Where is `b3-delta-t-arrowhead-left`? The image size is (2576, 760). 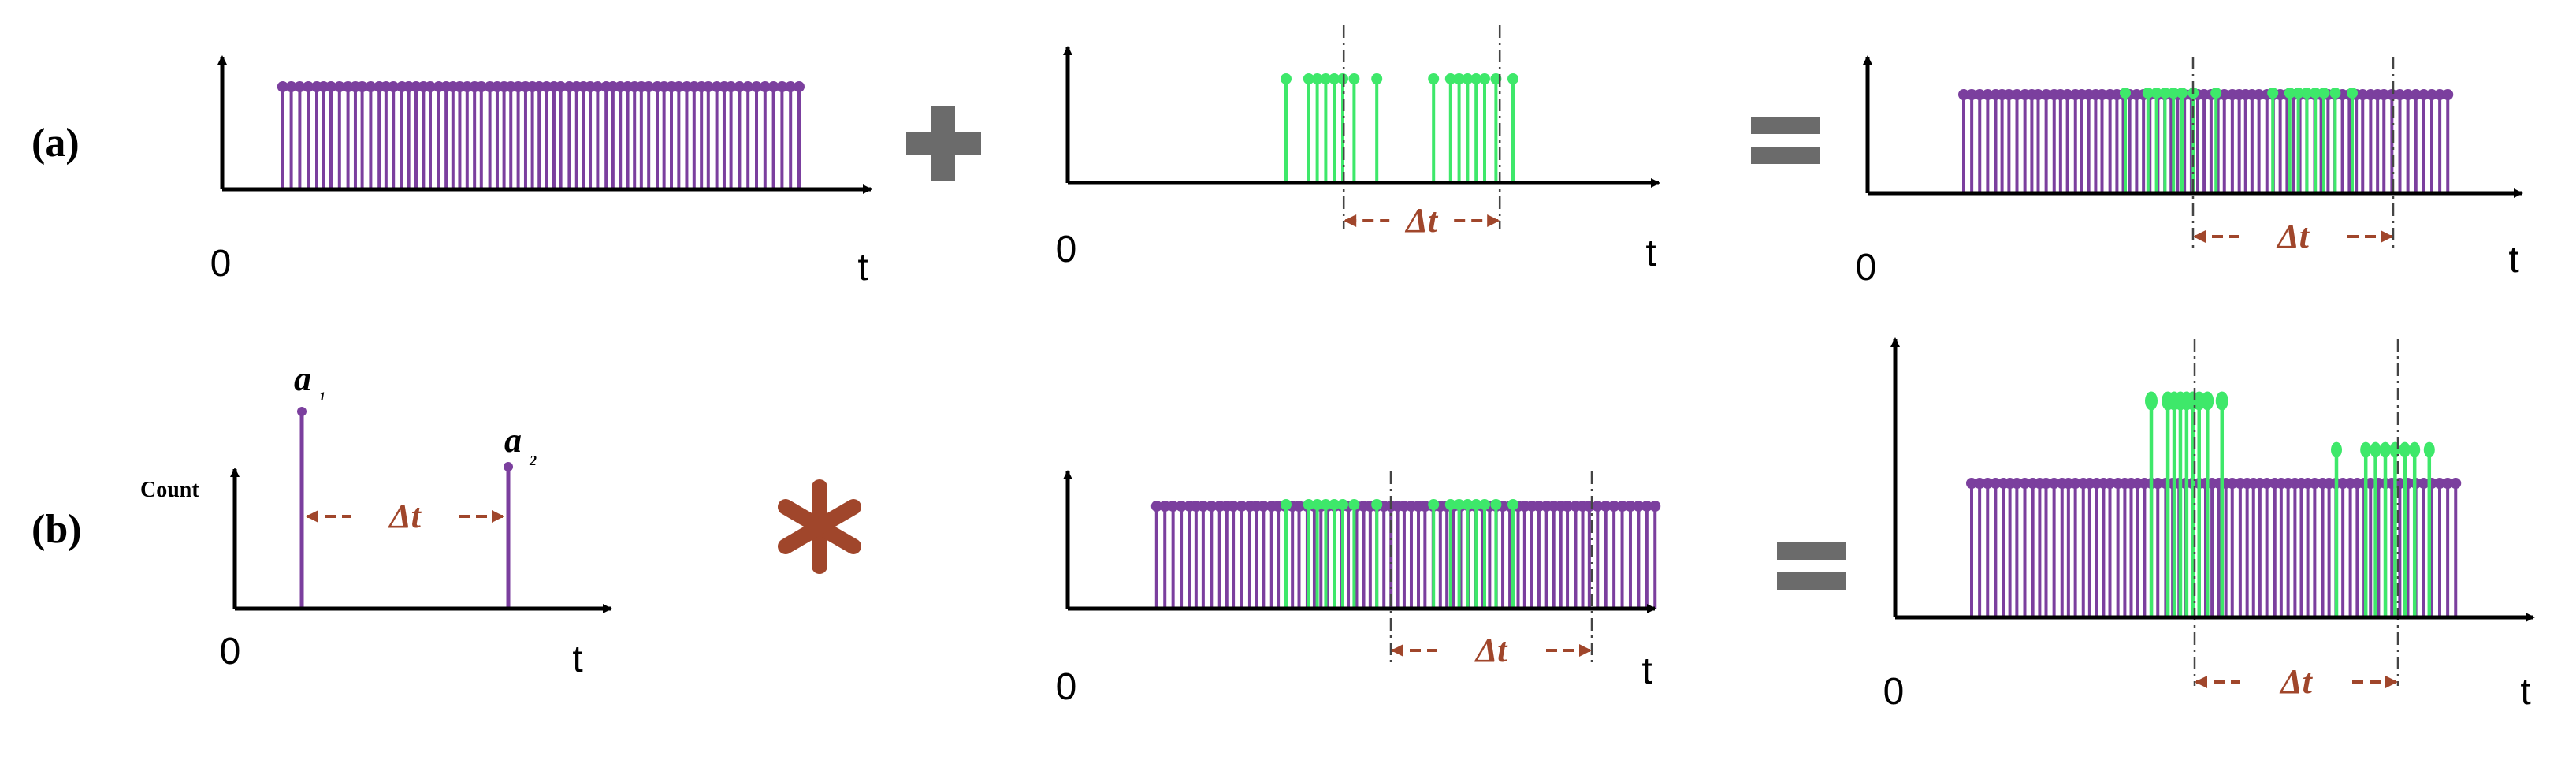
b3-delta-t-arrowhead-left is located at coordinates (2201, 682).